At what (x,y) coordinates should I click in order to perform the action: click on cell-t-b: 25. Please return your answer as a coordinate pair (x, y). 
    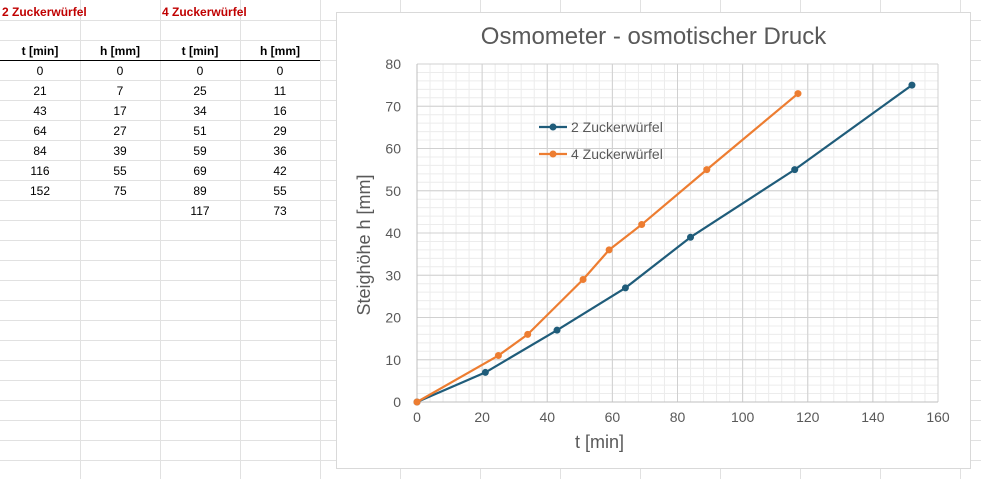
    Looking at the image, I should click on (200, 91).